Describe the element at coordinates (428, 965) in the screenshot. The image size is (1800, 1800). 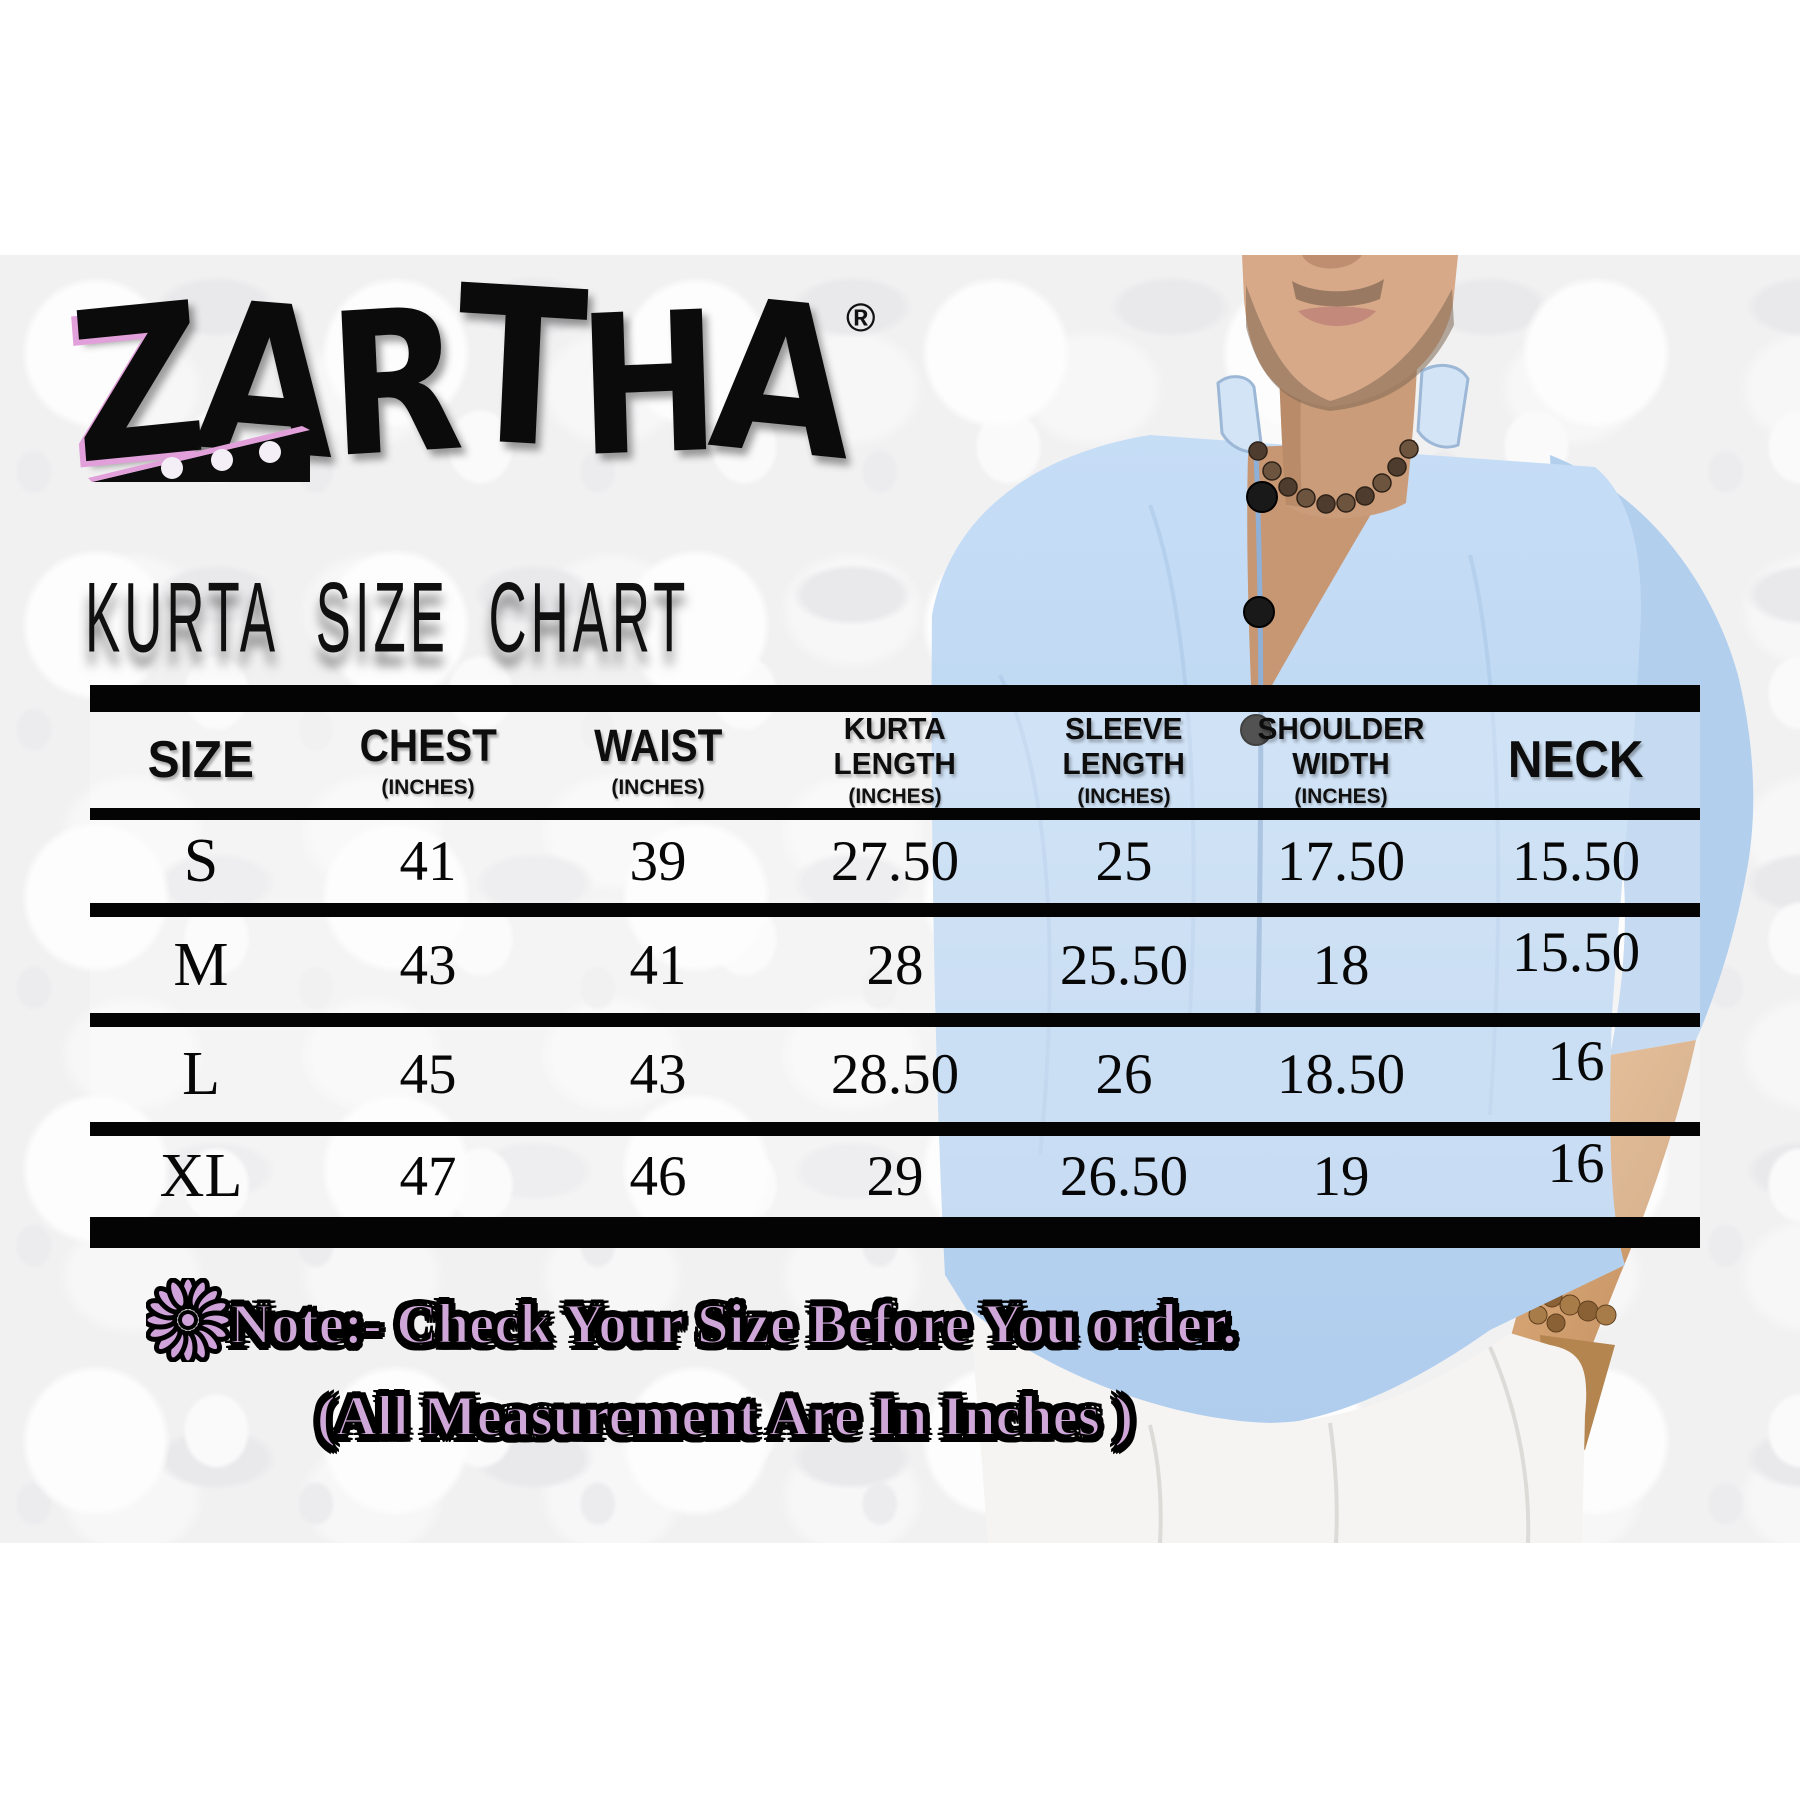
I see `chest-value: 43` at that location.